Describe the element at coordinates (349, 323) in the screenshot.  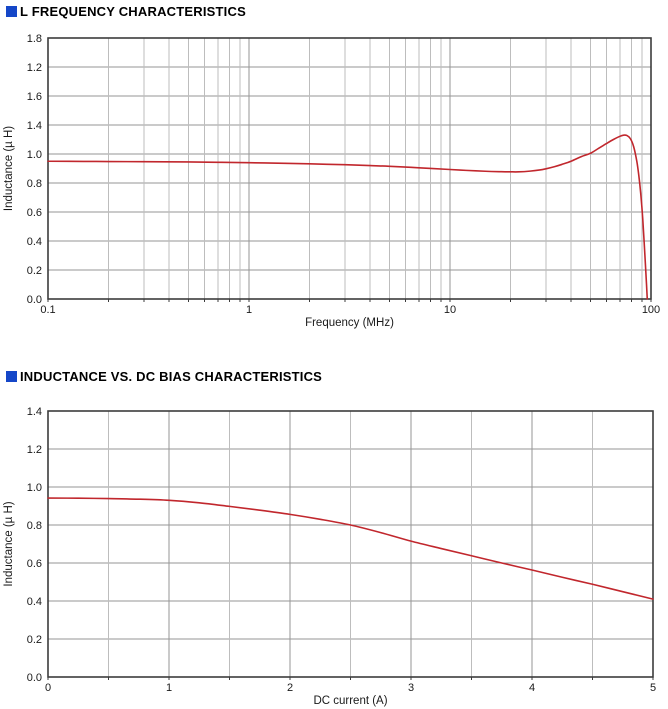
I see `svg-text: Frequency (MHz)` at that location.